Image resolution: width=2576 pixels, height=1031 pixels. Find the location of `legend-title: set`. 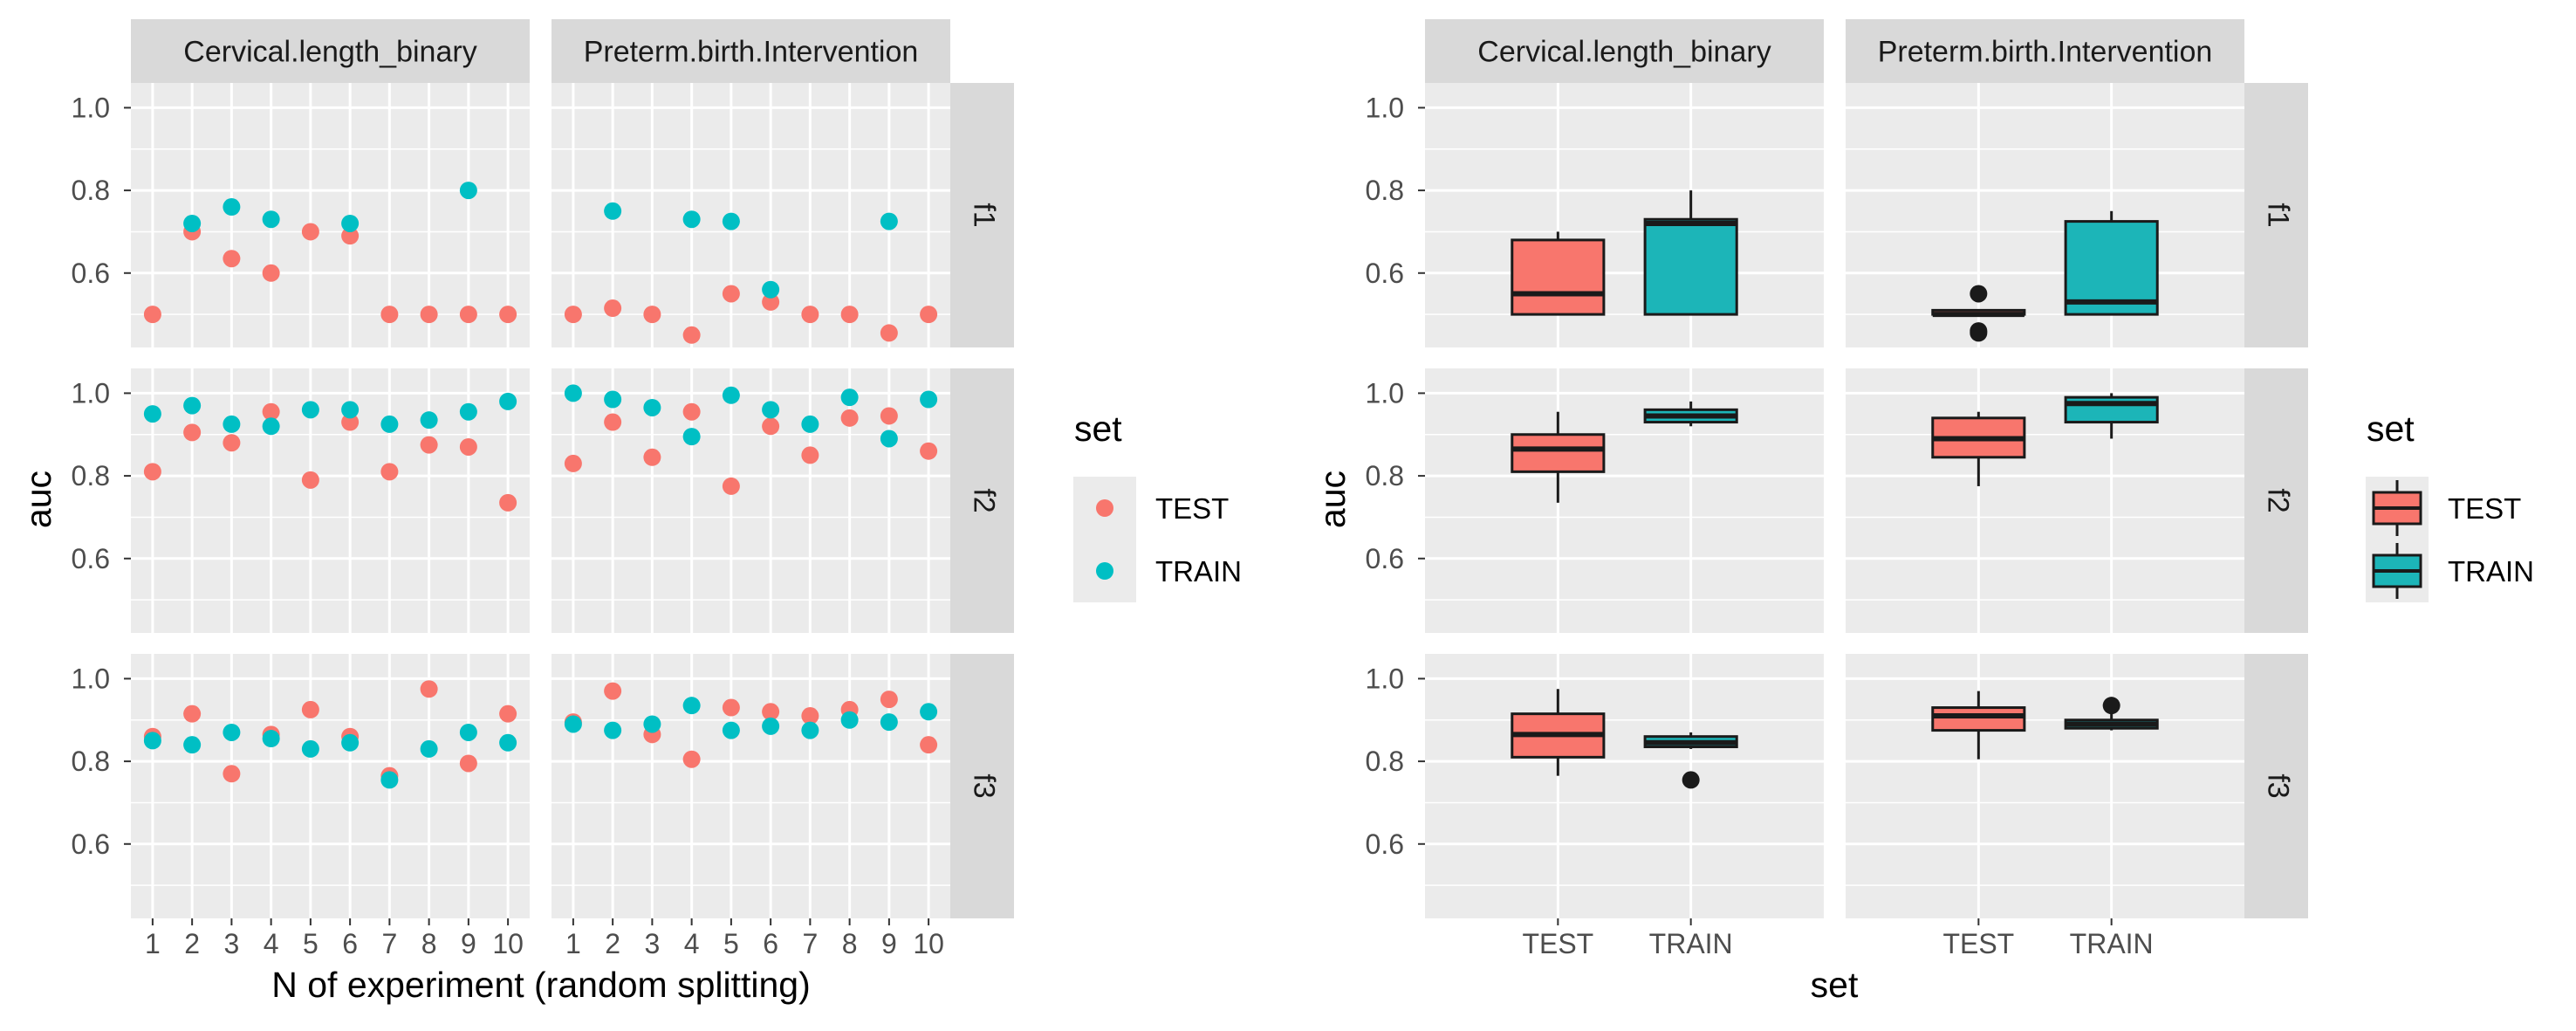

legend-title: set is located at coordinates (1098, 429).